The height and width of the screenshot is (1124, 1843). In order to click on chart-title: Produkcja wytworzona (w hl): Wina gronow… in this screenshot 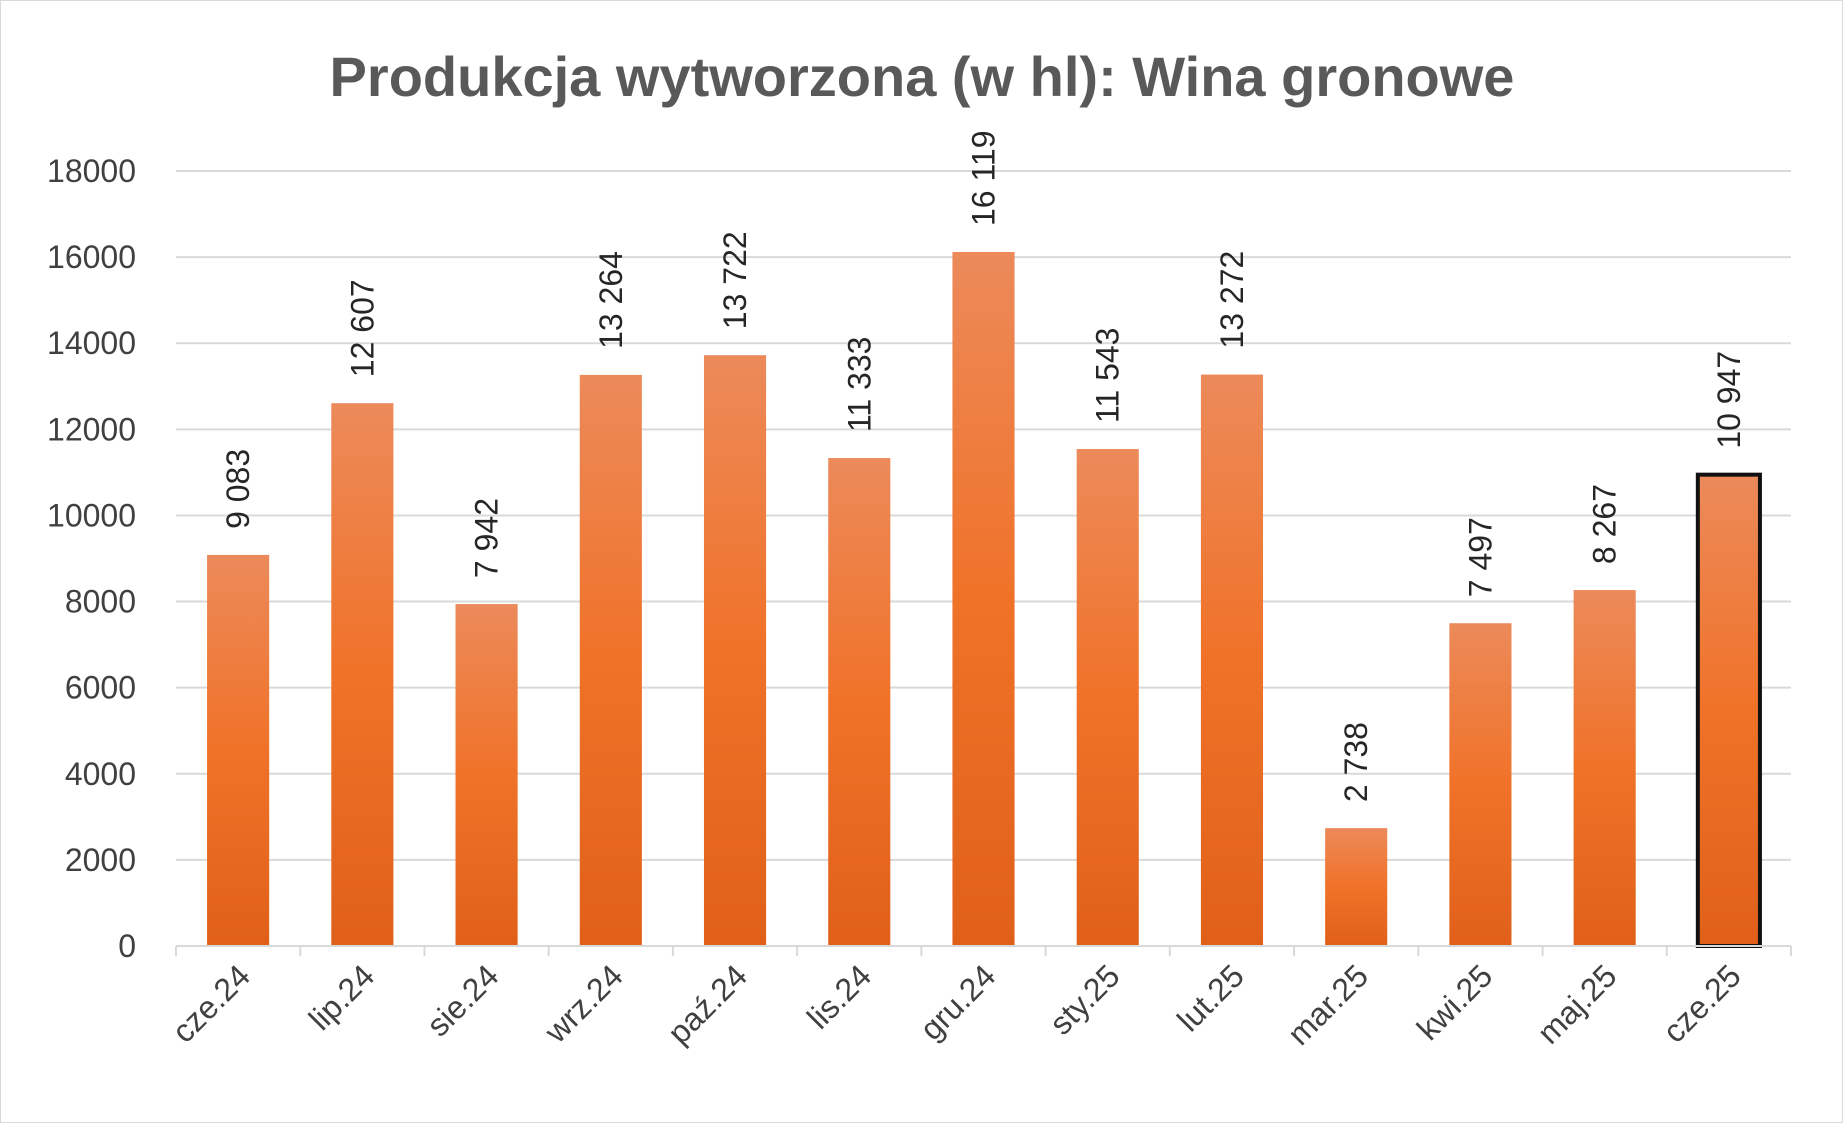, I will do `click(922, 76)`.